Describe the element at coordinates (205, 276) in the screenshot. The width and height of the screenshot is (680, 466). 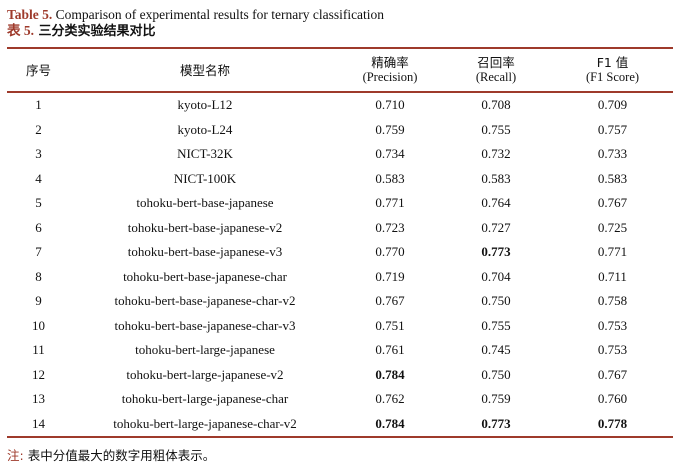
I see `model-name-cell: tohoku-bert-base-japanese-char` at that location.